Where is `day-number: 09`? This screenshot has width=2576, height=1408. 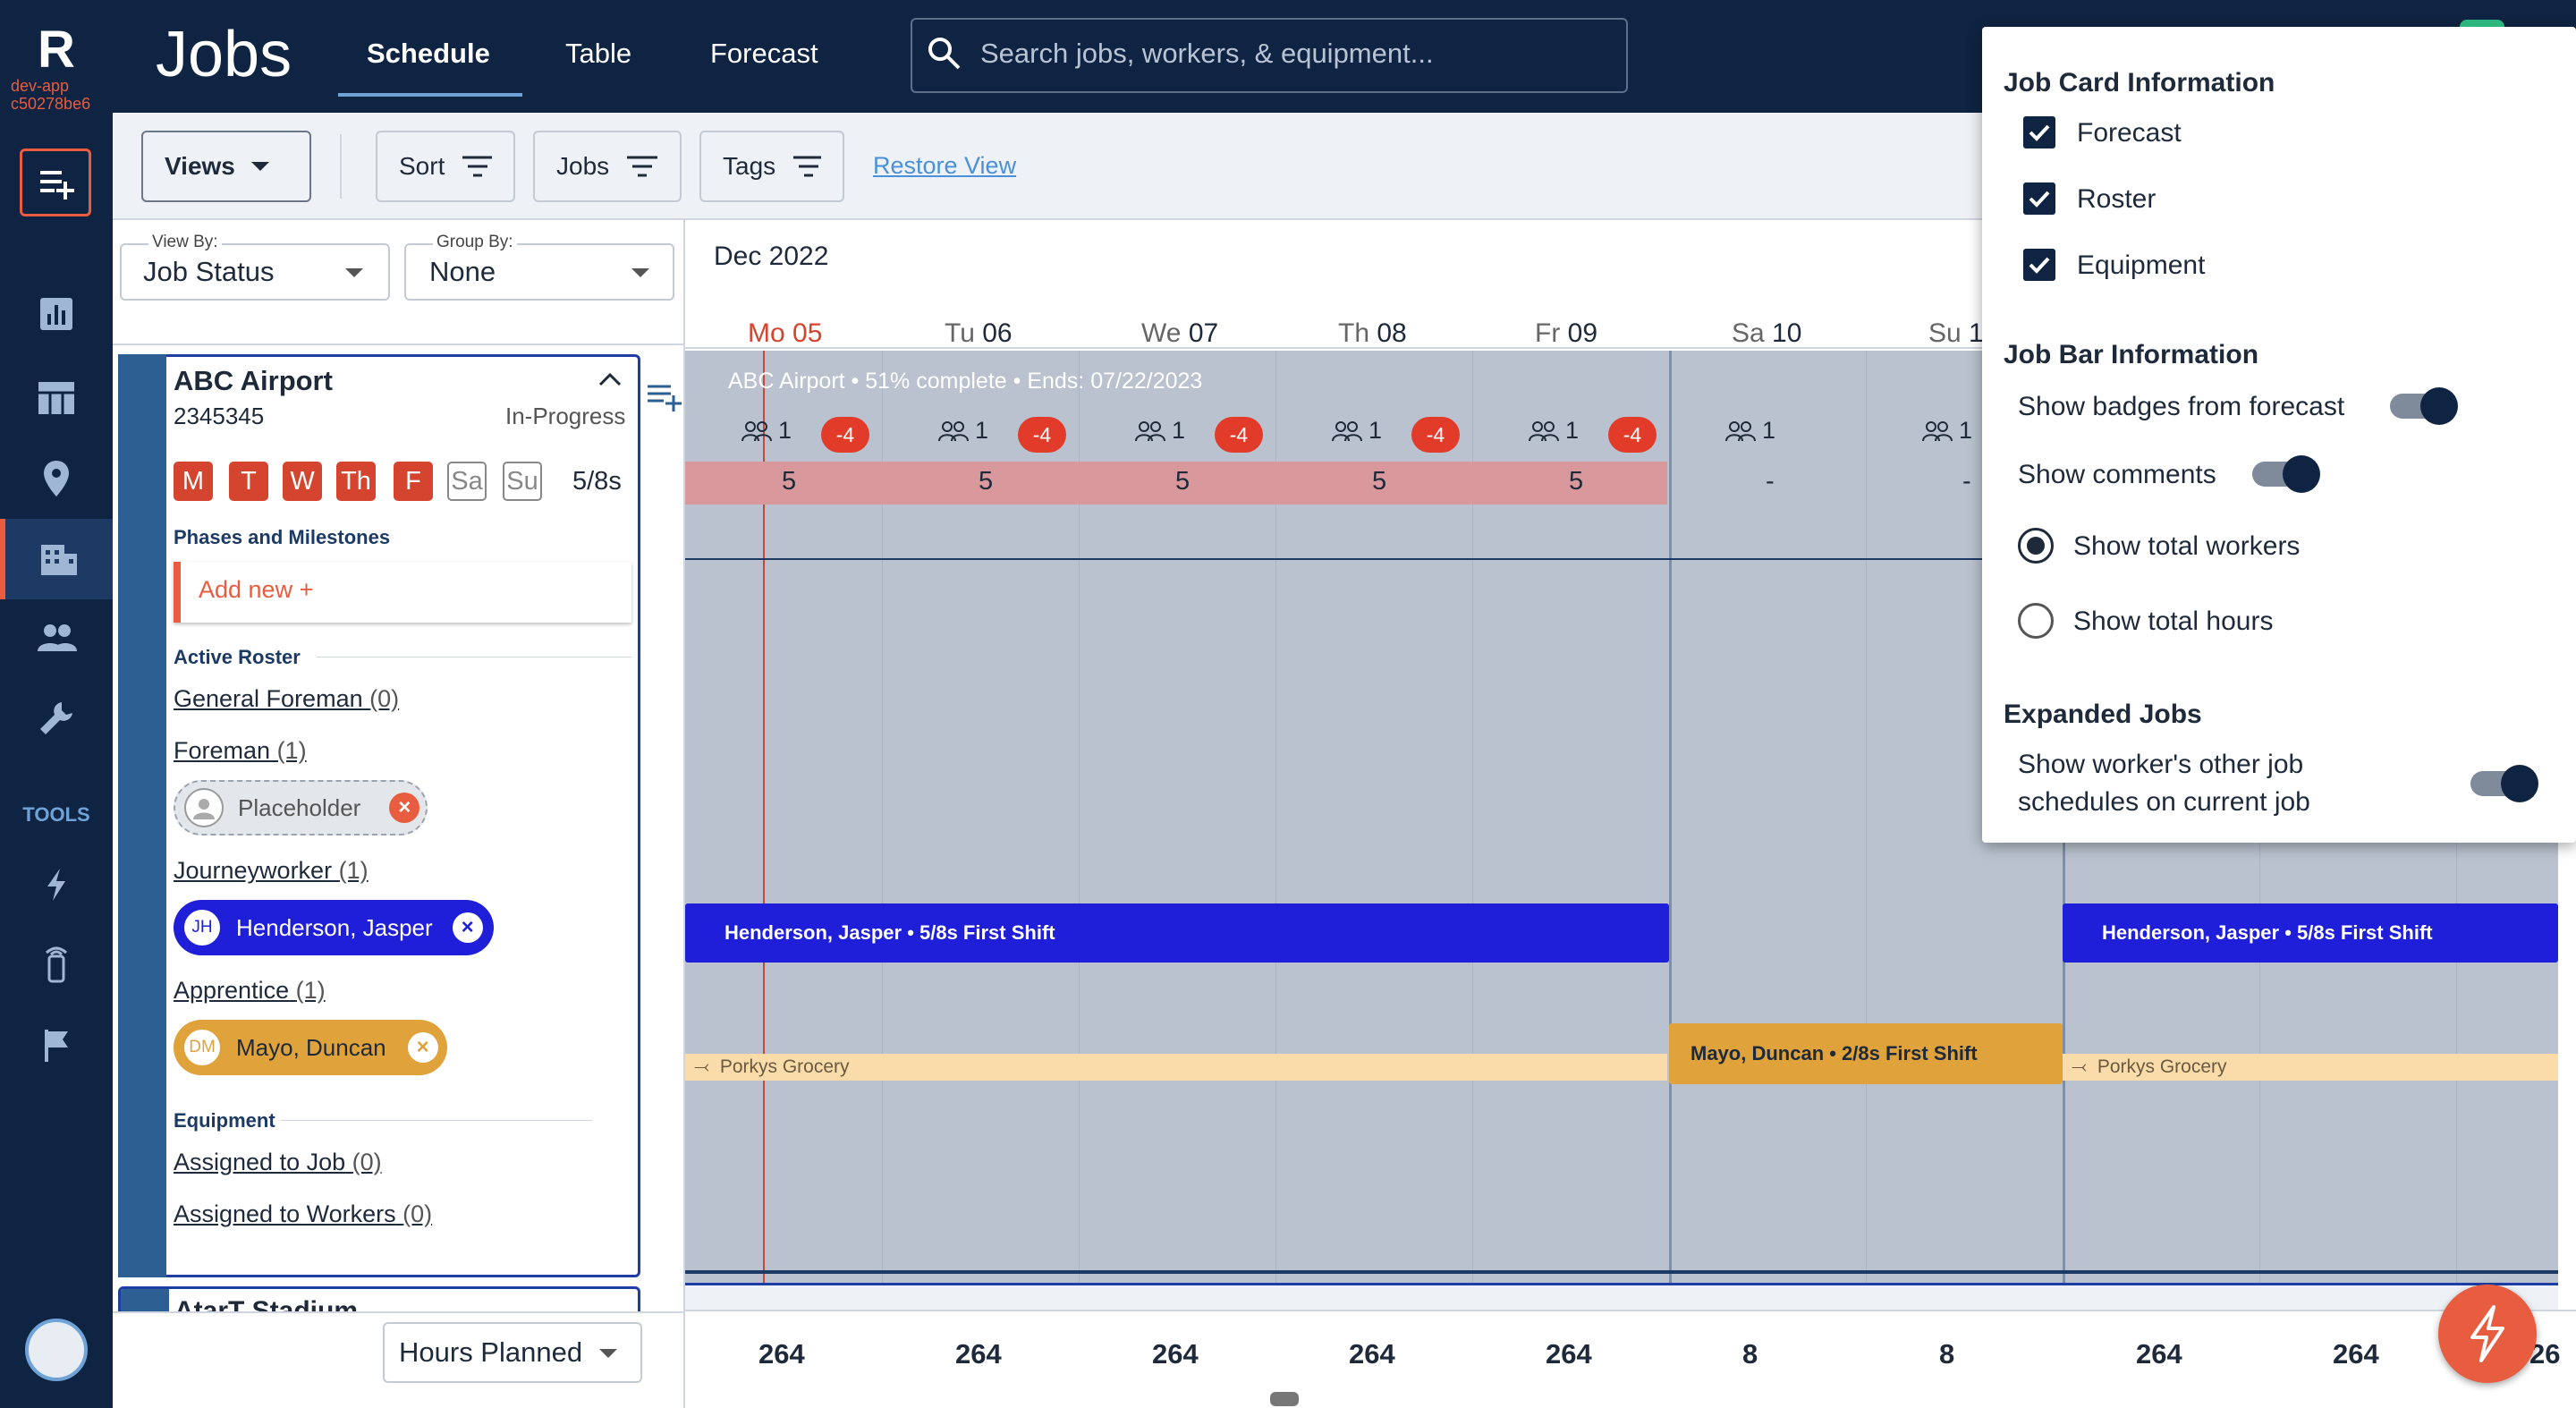
day-number: 09 is located at coordinates (1582, 333).